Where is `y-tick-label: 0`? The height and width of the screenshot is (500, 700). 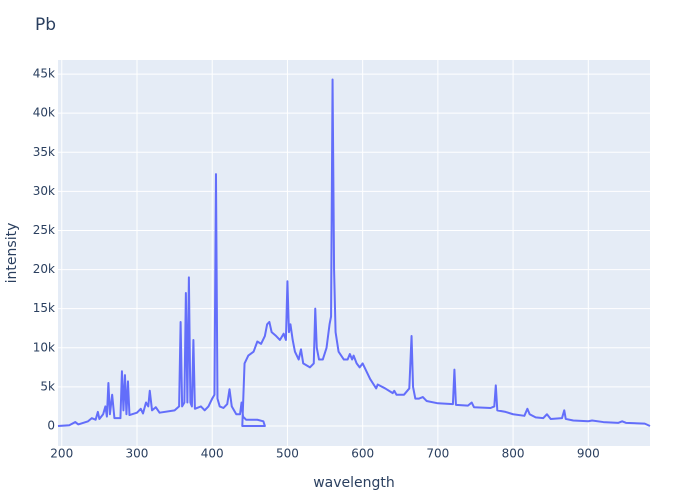 y-tick-label: 0 is located at coordinates (51, 425).